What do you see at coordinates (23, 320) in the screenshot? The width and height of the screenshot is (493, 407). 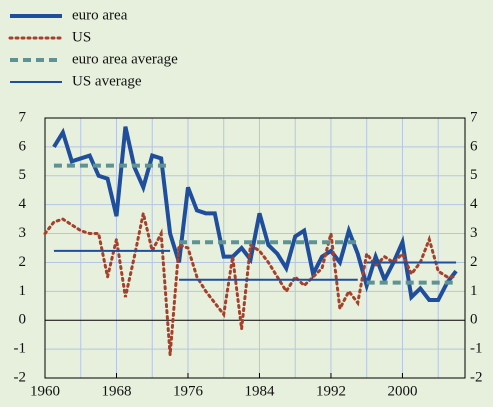 I see `y-tick-label: 0` at bounding box center [23, 320].